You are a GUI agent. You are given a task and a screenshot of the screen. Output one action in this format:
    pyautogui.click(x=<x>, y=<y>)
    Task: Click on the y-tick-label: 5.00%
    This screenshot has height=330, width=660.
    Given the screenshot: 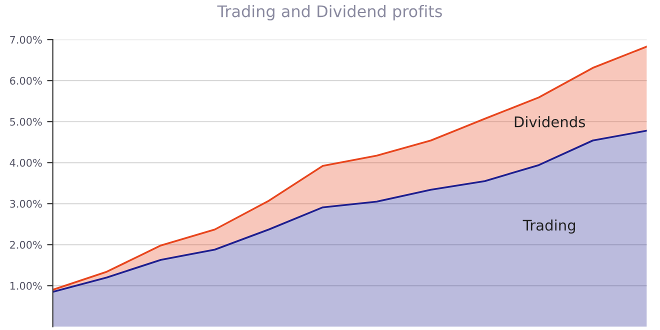 What is the action you would take?
    pyautogui.click(x=26, y=122)
    